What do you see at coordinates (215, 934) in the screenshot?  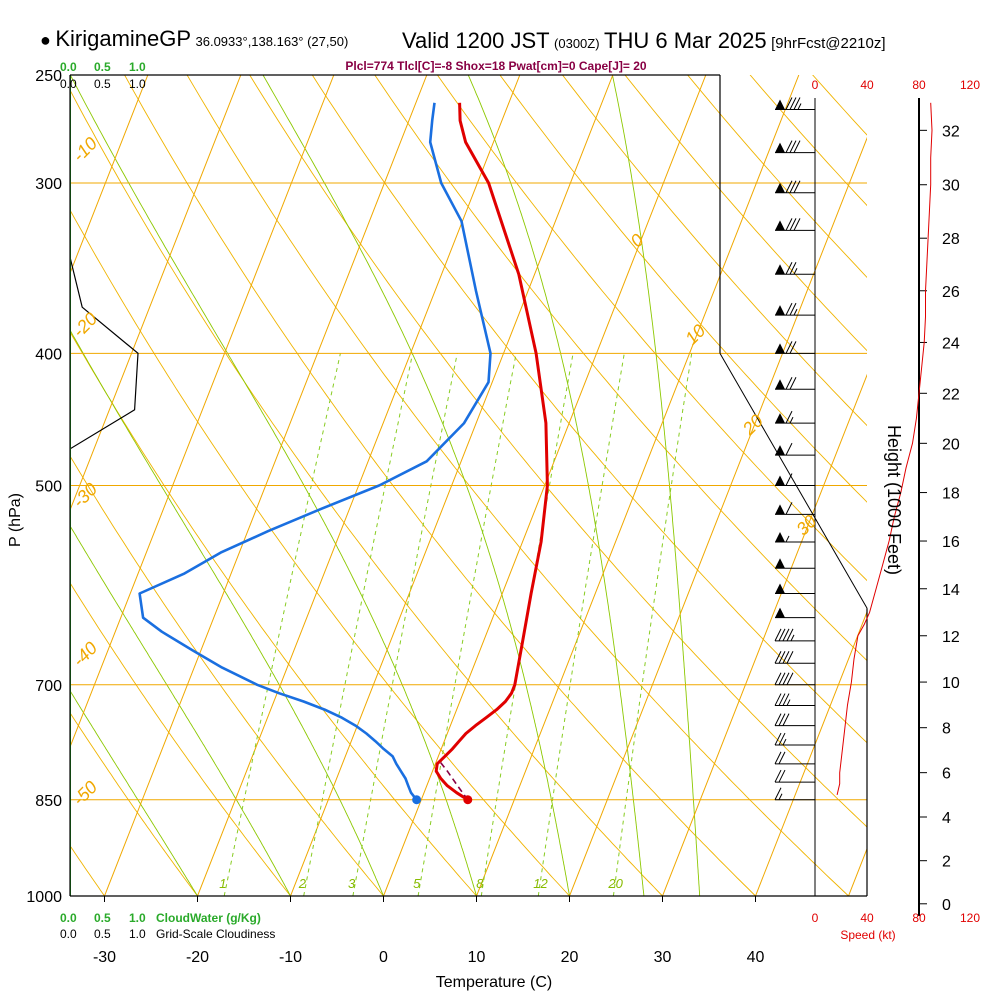 I see `cloudiness-label: Grid-Scale Cloudiness` at bounding box center [215, 934].